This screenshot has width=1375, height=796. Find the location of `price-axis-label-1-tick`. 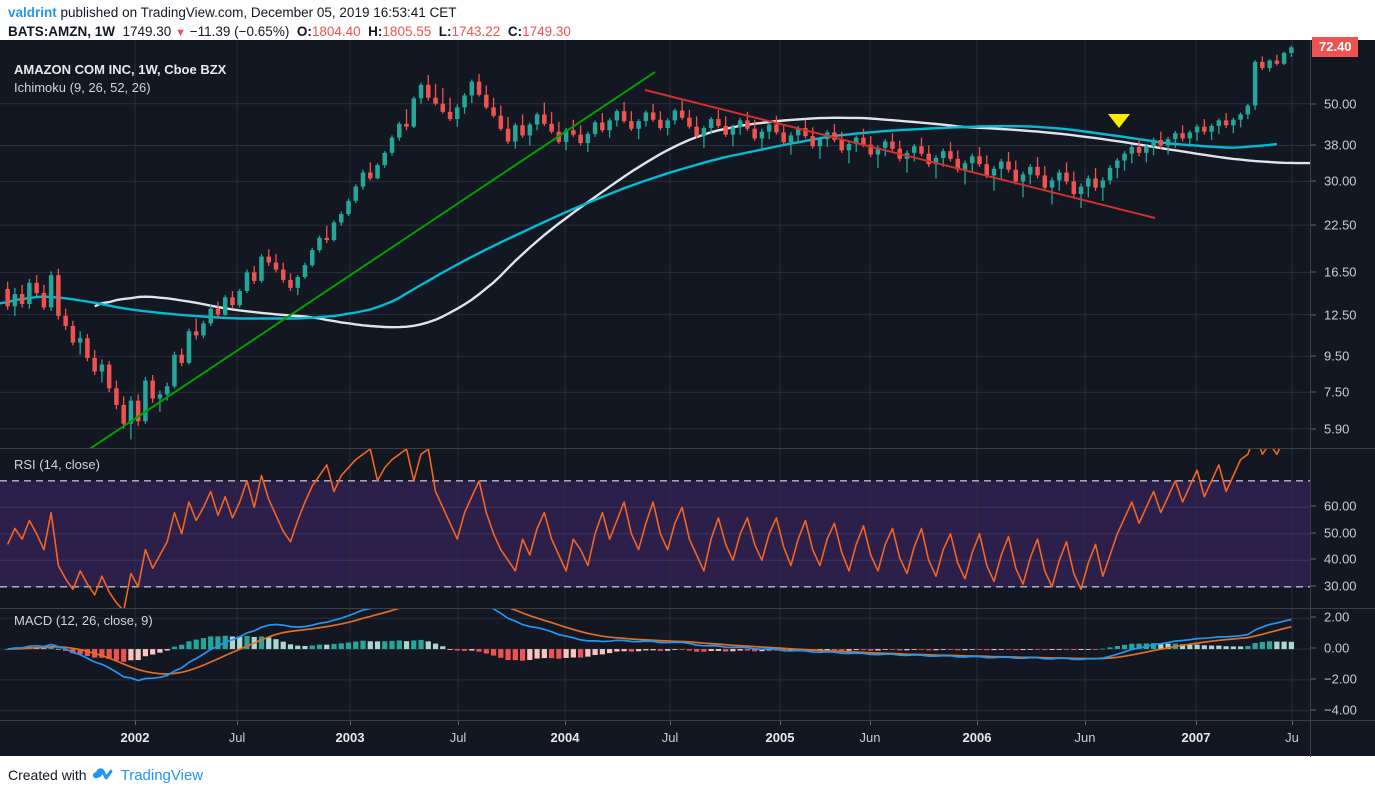

price-axis-label-1-tick is located at coordinates (1313, 145).